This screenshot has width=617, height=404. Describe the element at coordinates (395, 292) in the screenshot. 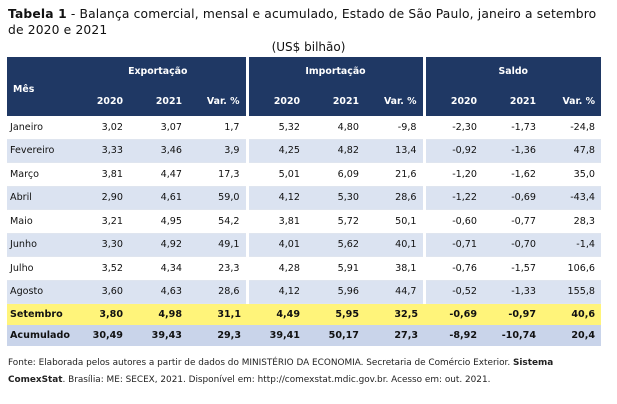

I see `value-cell: 44,7` at that location.